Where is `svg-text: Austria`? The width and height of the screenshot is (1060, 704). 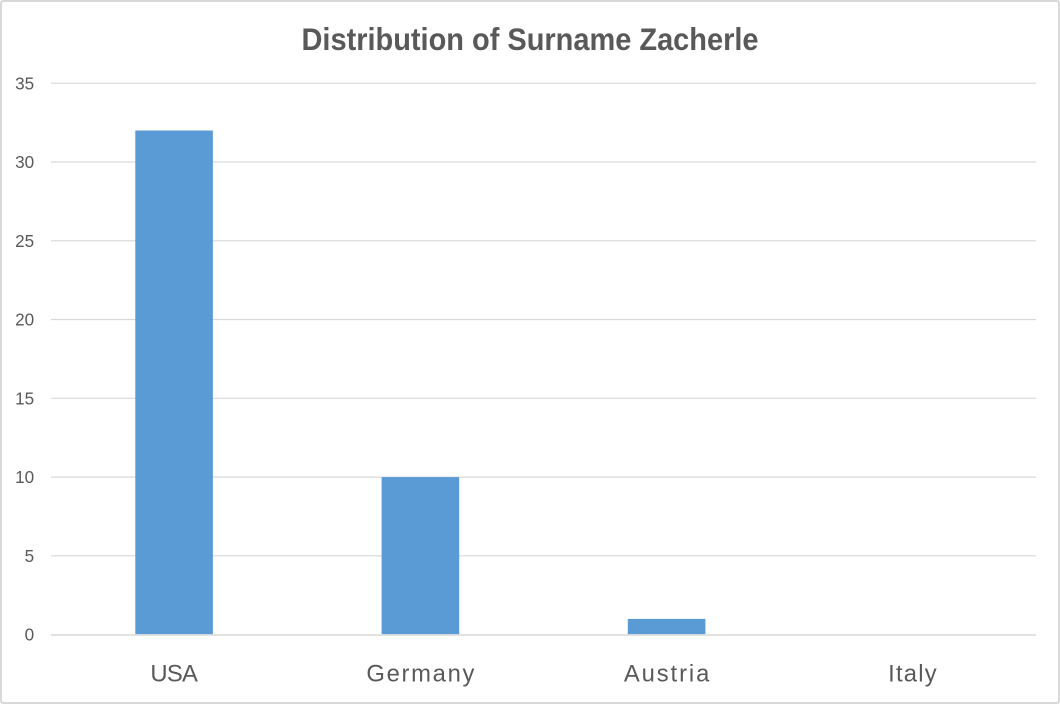 svg-text: Austria is located at coordinates (667, 673).